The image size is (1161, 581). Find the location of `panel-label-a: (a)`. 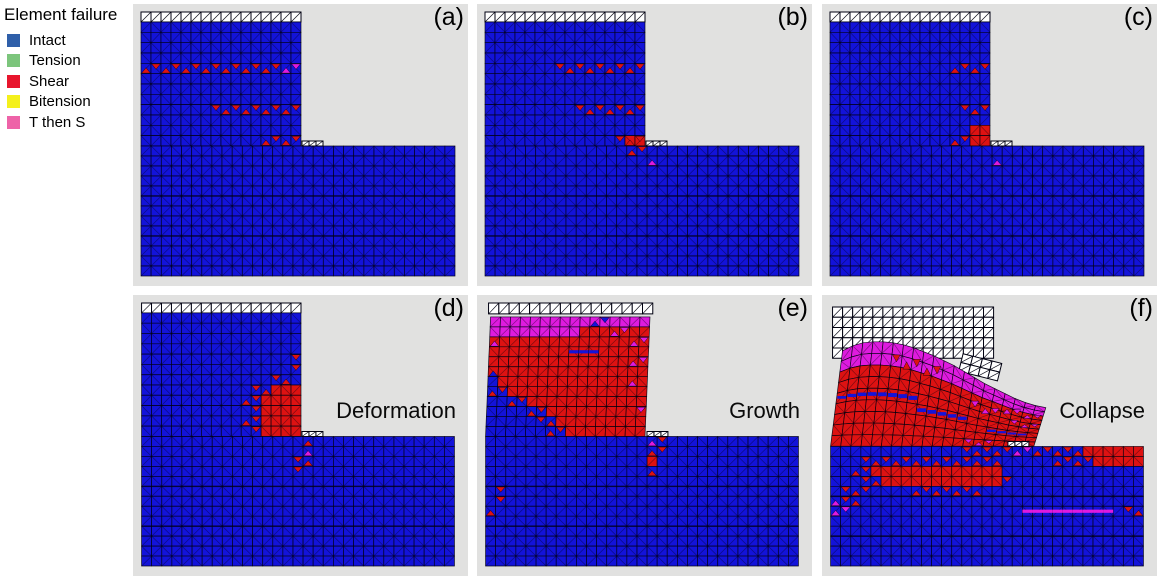

panel-label-a: (a) is located at coordinates (448, 17).